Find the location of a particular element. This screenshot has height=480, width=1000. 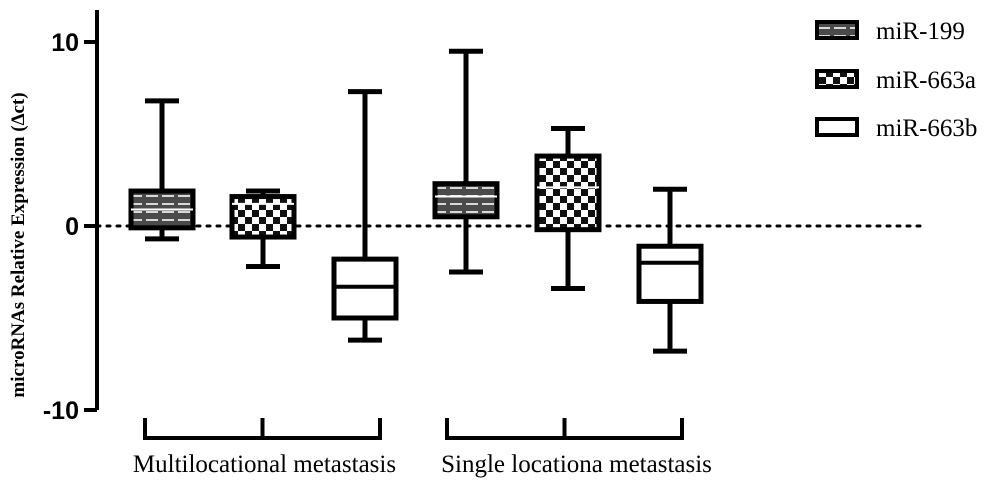

box-mir-663b-group1 is located at coordinates (365, 216).